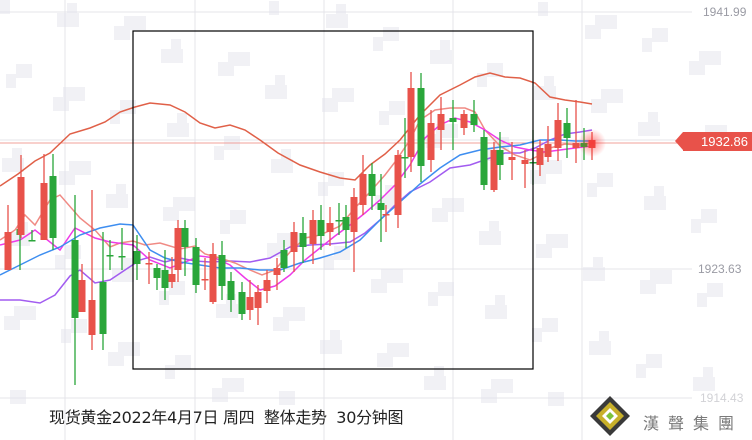  Describe the element at coordinates (693, 423) in the screenshot. I see `brand-name: 漢聲集團` at that location.